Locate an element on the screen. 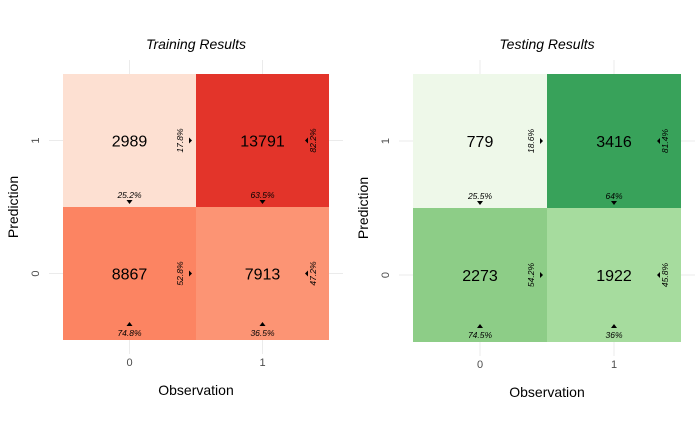 The height and width of the screenshot is (437, 700). panel-title: Training Results is located at coordinates (196, 44).